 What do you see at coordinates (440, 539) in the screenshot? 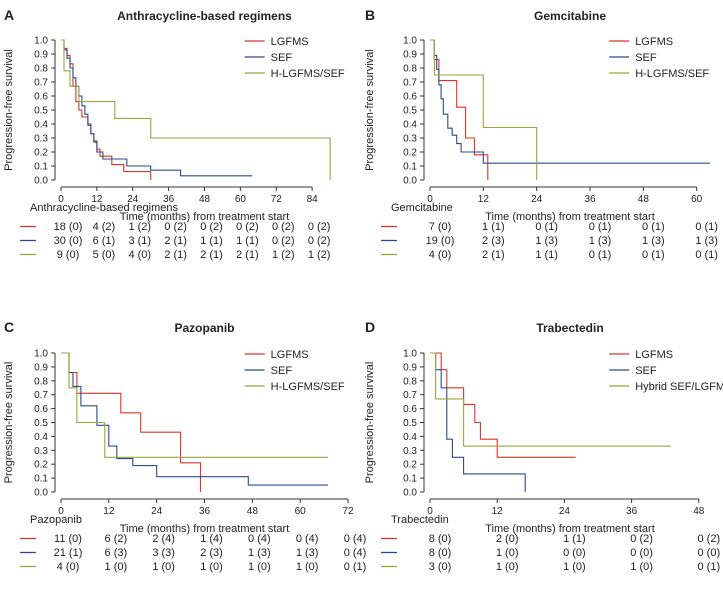
I see `risk-value: 8 (0)` at bounding box center [440, 539].